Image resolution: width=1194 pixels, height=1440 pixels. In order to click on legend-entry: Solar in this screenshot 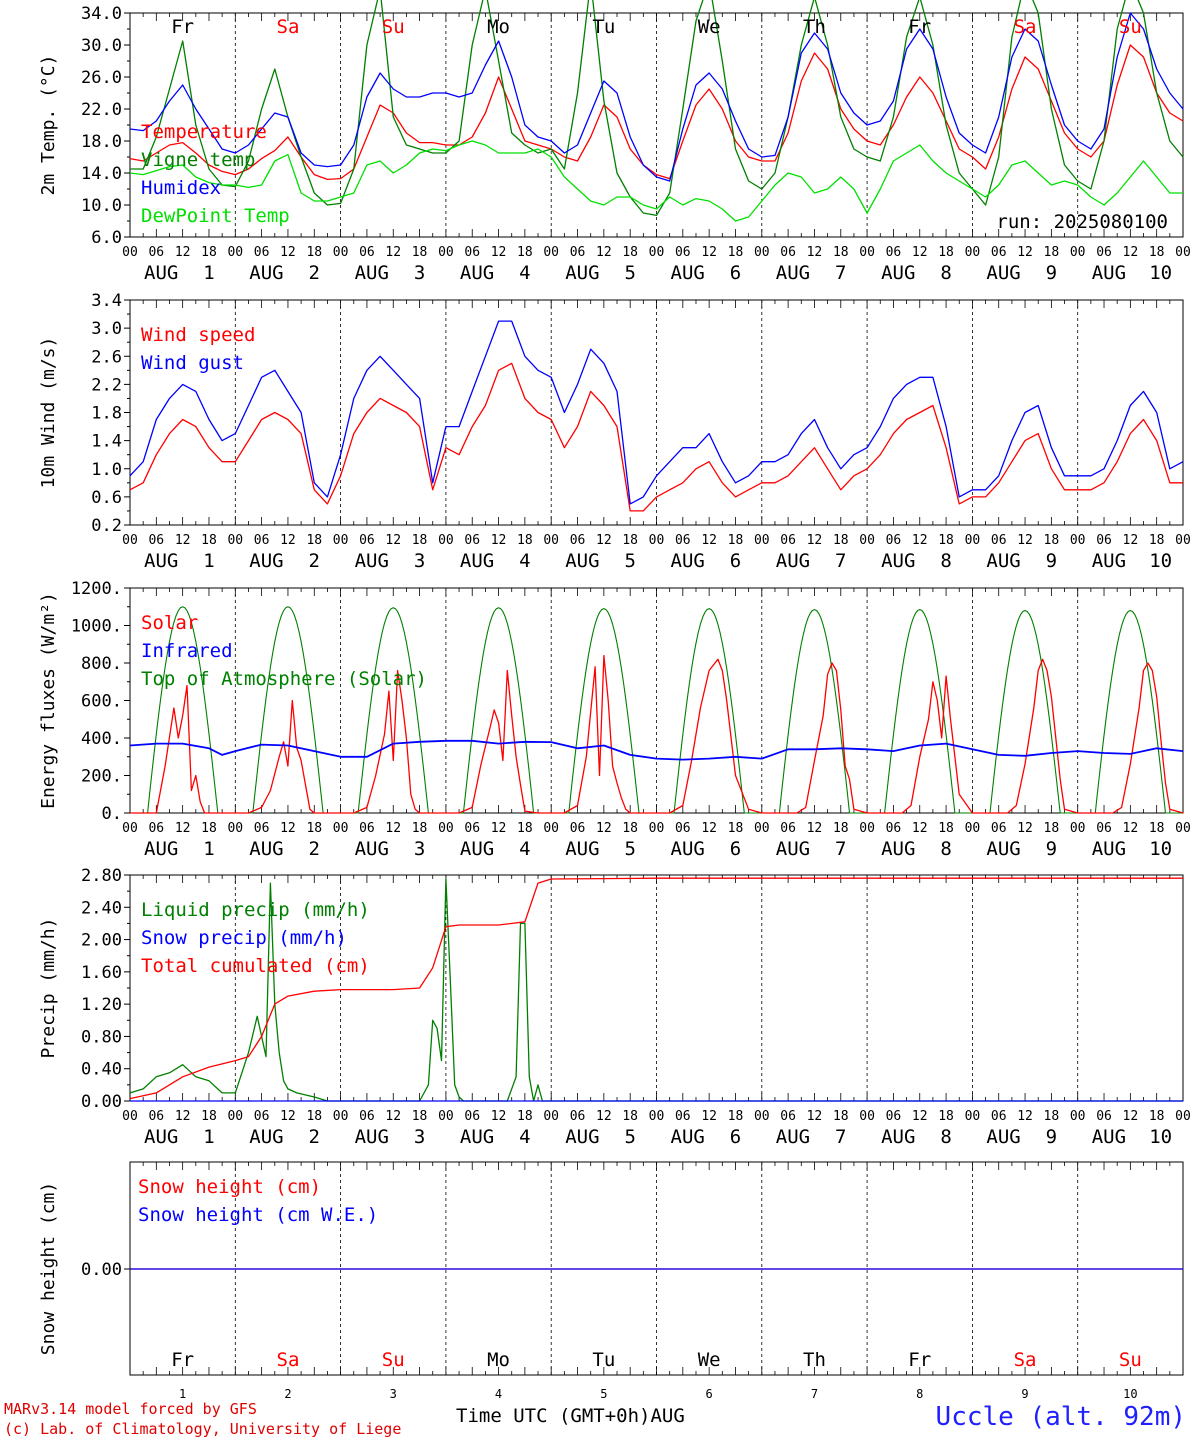, I will do `click(169, 623)`.